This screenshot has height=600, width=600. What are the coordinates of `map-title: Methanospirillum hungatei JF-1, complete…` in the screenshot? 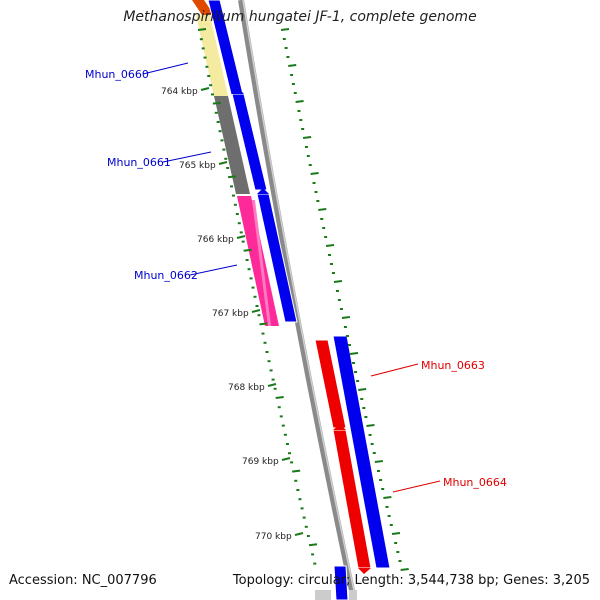 It's located at (300, 17).